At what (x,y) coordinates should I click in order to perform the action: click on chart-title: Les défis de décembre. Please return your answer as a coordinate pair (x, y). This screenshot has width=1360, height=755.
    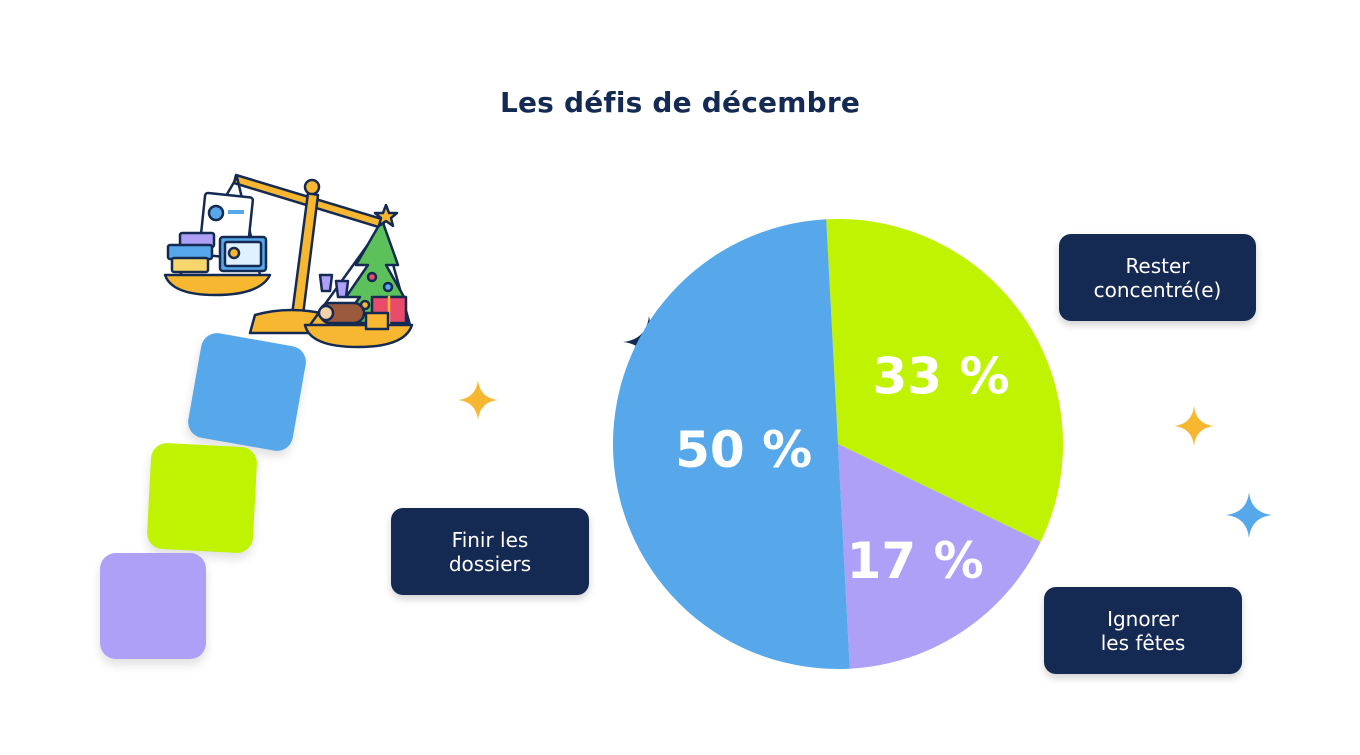
    Looking at the image, I should click on (680, 102).